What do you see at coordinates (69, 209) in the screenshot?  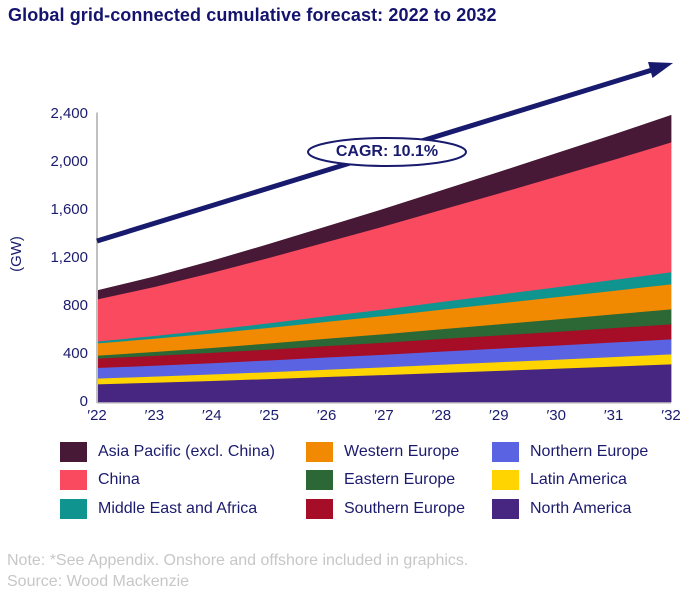 I see `y-tick-label: 1,600` at bounding box center [69, 209].